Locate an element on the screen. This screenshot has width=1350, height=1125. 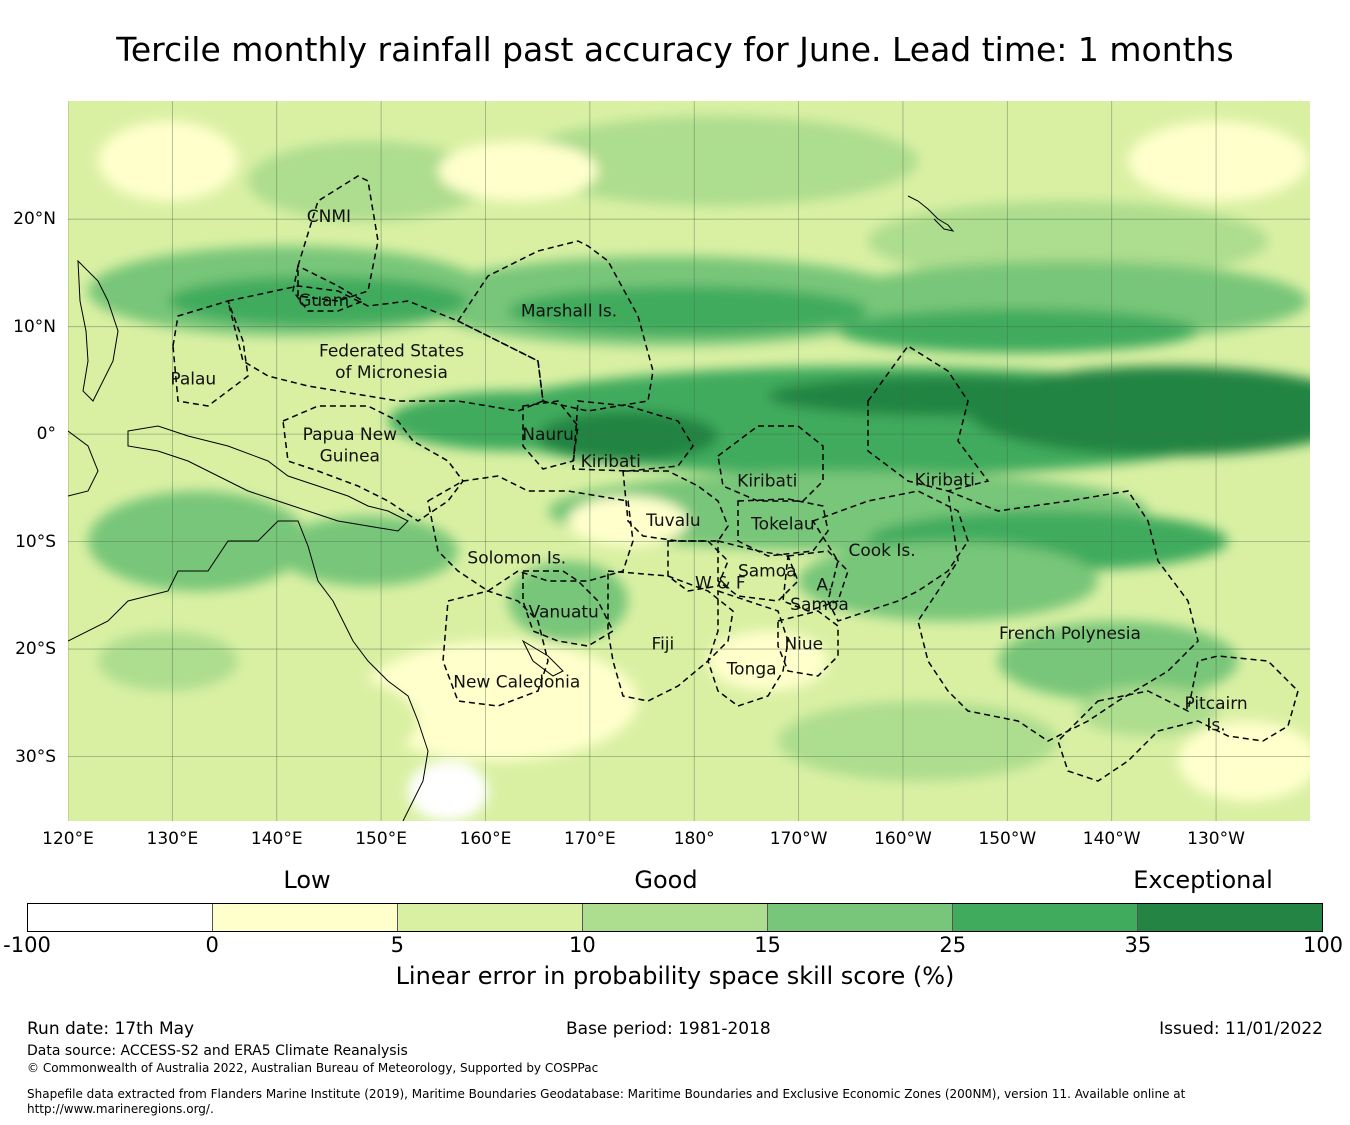
eez-png is located at coordinates (373, 463).